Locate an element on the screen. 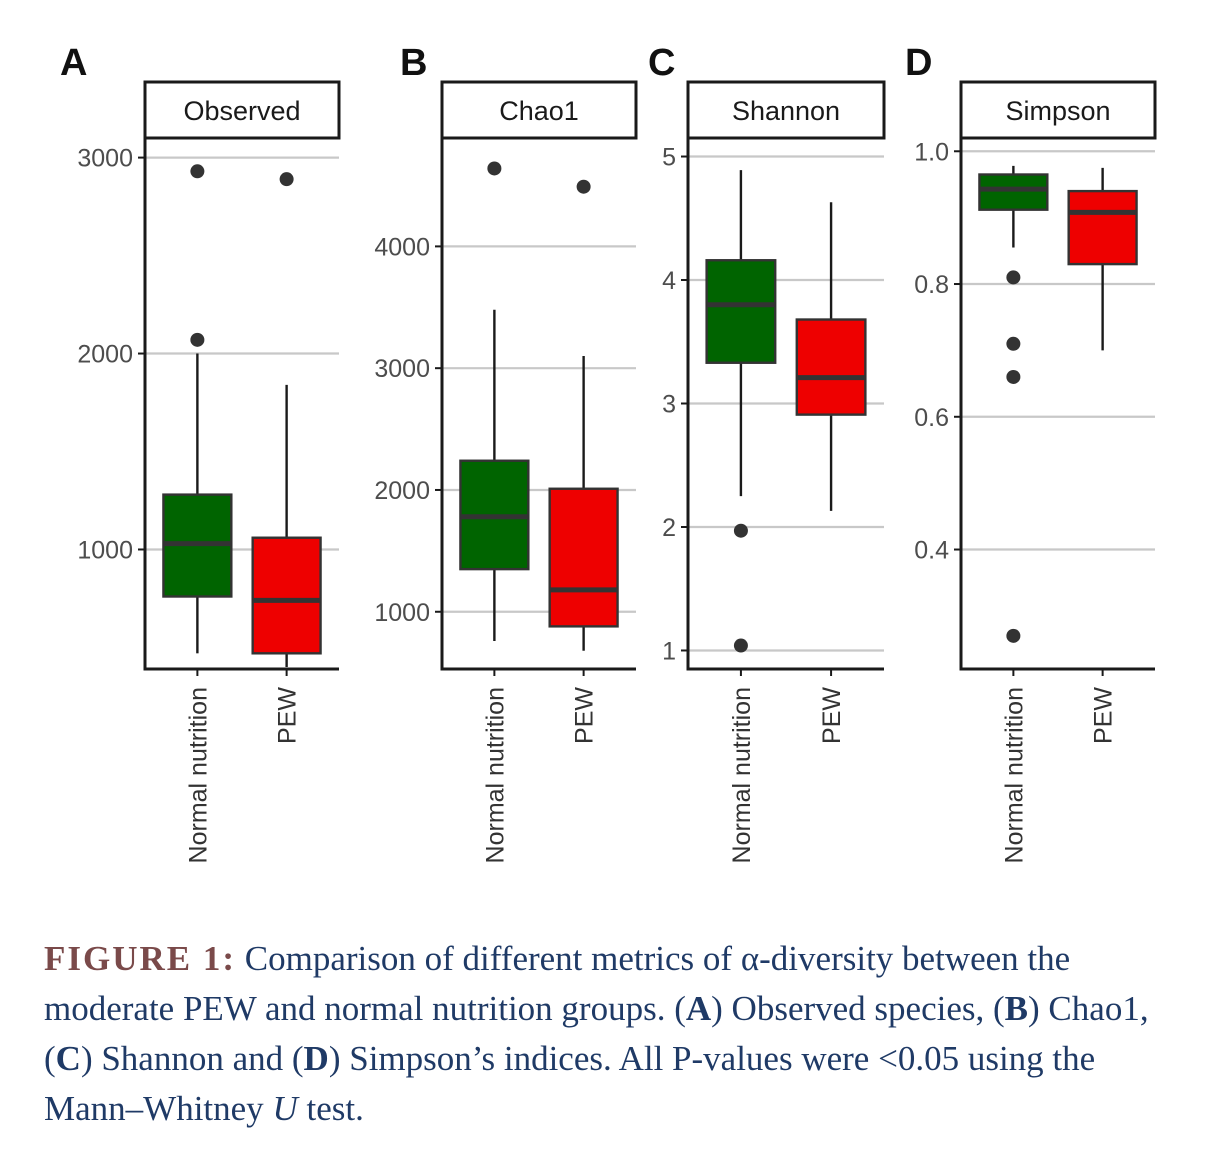  figure-label: FIGURE 1: is located at coordinates (140, 958).